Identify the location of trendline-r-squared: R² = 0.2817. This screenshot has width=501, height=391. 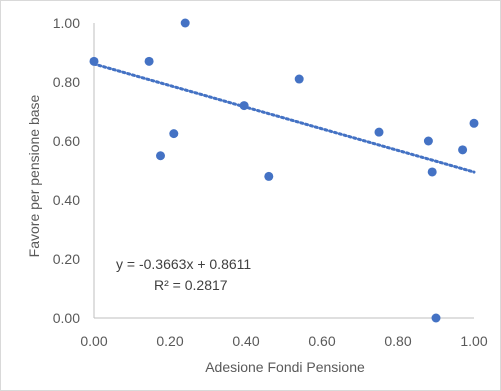
(191, 285).